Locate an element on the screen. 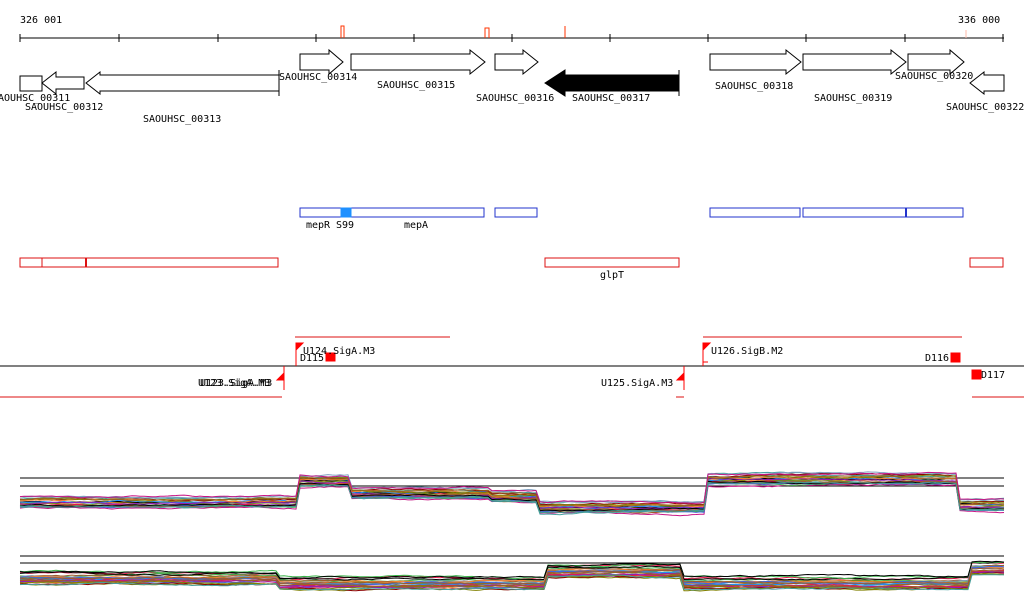 Image resolution: width=1024 pixels, height=611 pixels. gene-label: SAOUHSC_00316 is located at coordinates (515, 98).